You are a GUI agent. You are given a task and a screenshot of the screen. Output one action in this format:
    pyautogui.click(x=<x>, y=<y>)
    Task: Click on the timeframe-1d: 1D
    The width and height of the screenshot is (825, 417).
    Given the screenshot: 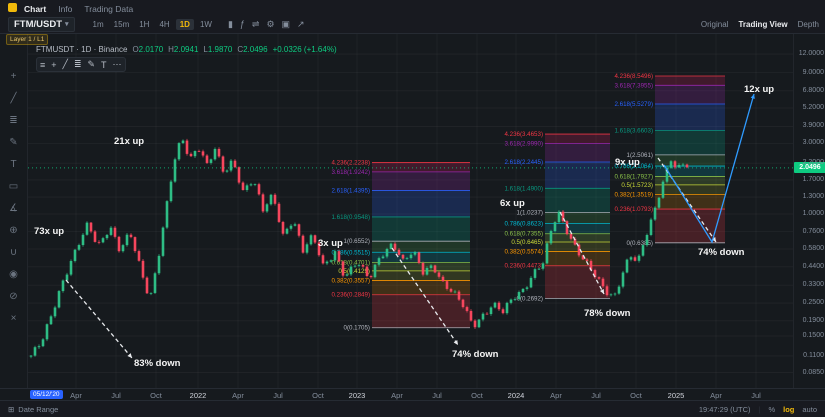 What is the action you would take?
    pyautogui.click(x=184, y=24)
    